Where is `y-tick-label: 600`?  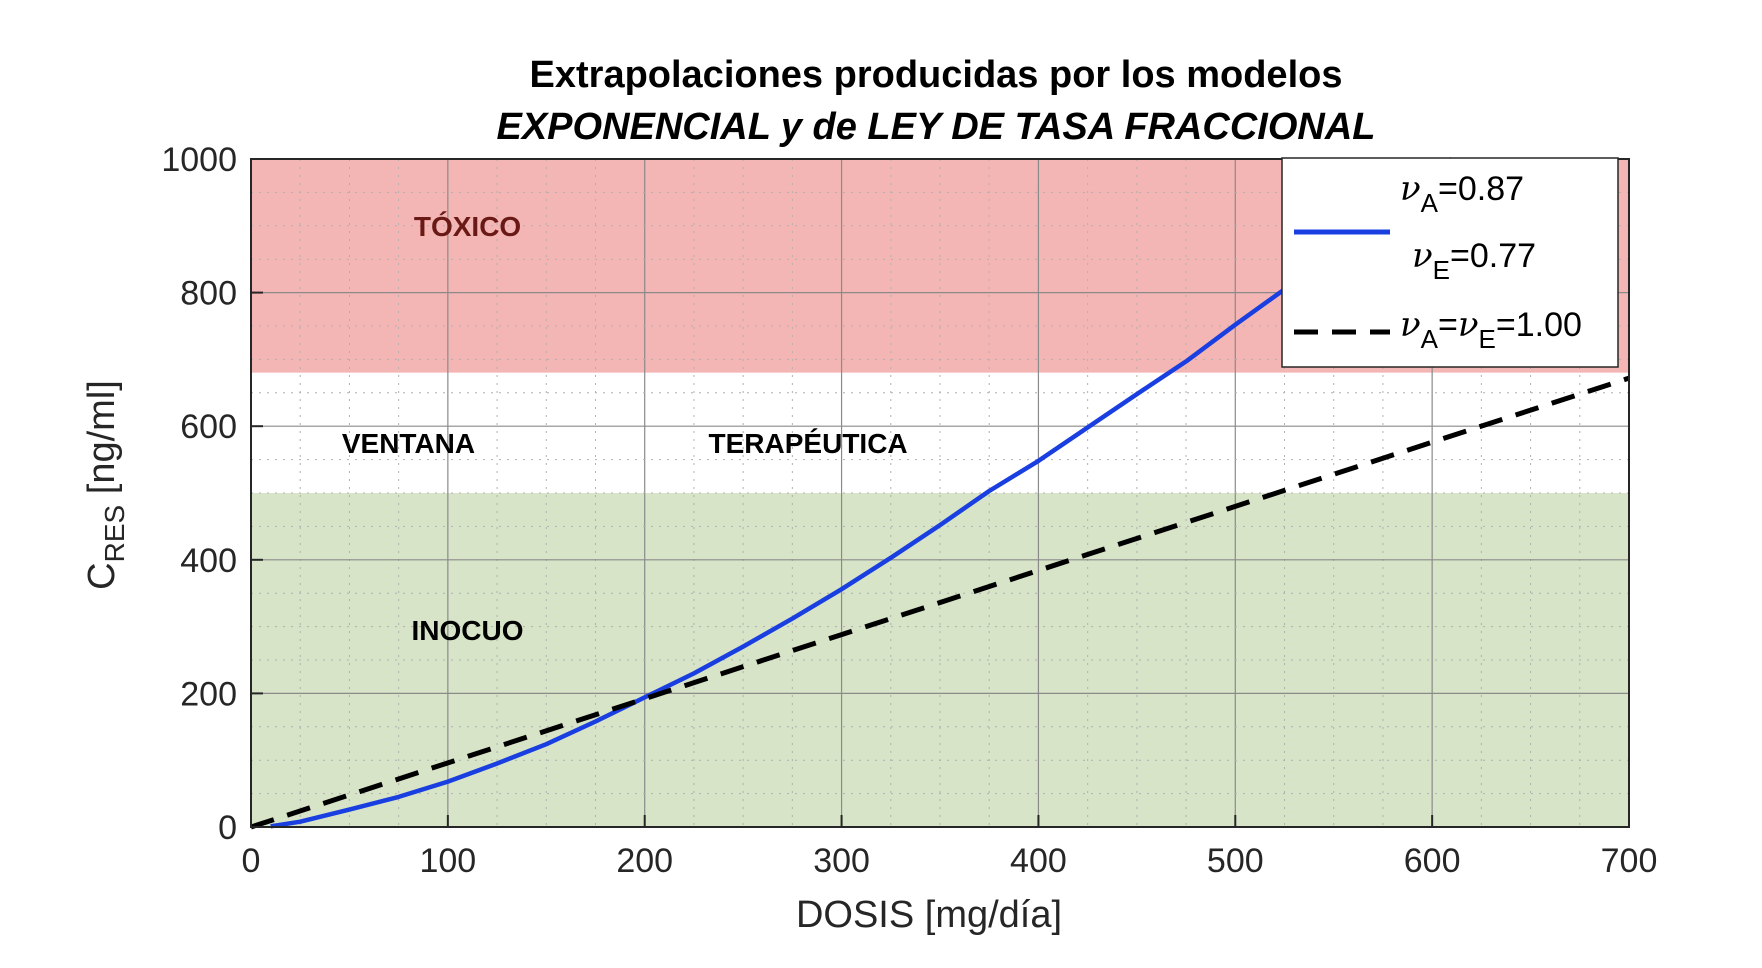
y-tick-label: 600 is located at coordinates (208, 427).